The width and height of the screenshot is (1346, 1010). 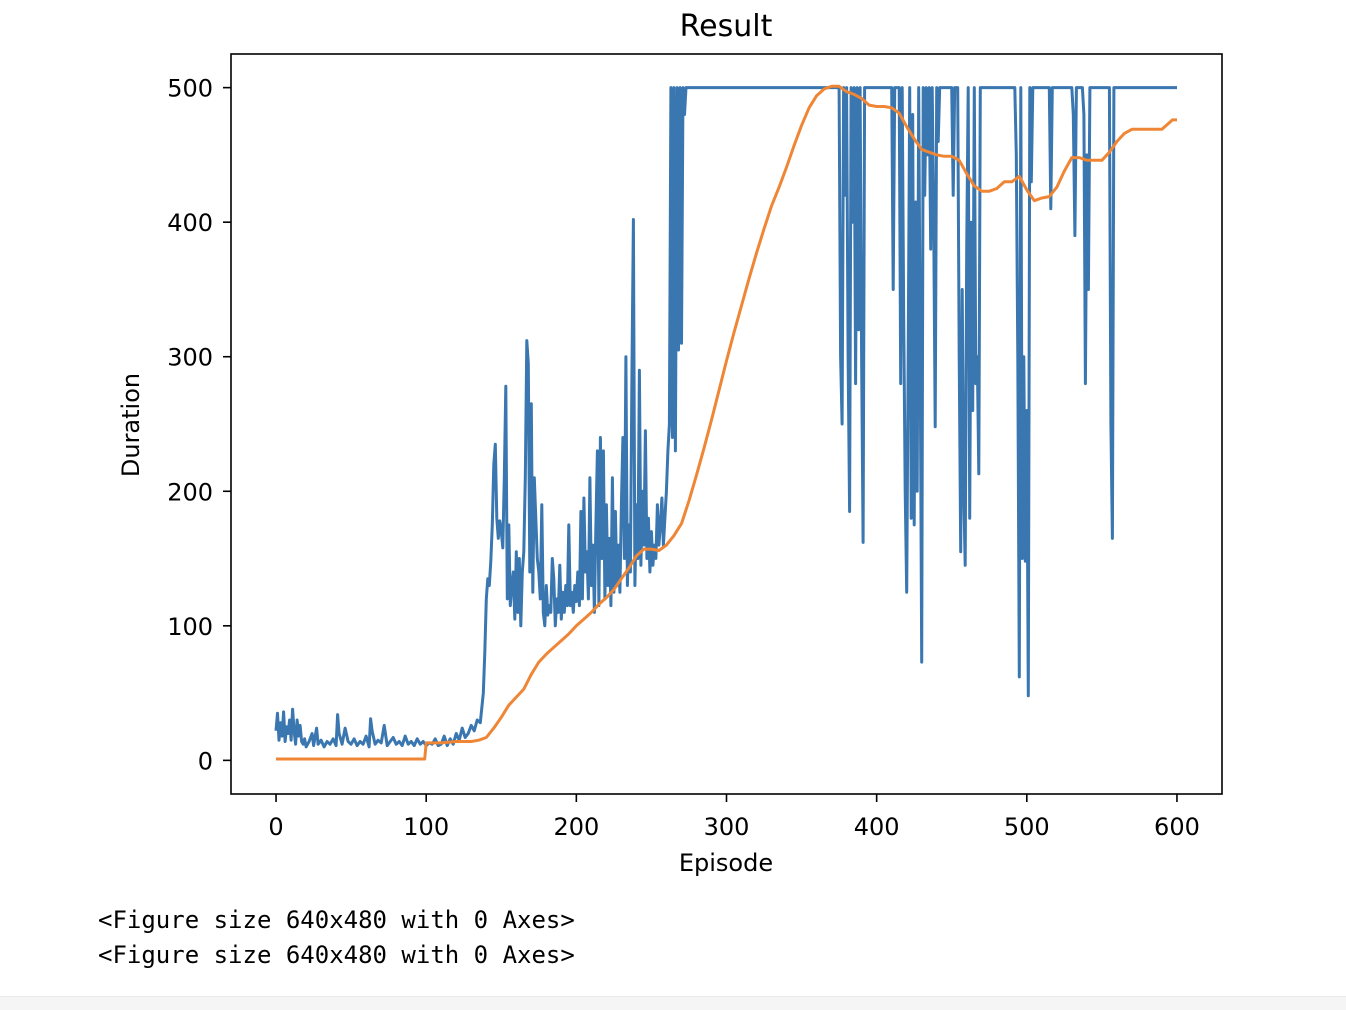 What do you see at coordinates (726, 26) in the screenshot?
I see `chart-title: Result` at bounding box center [726, 26].